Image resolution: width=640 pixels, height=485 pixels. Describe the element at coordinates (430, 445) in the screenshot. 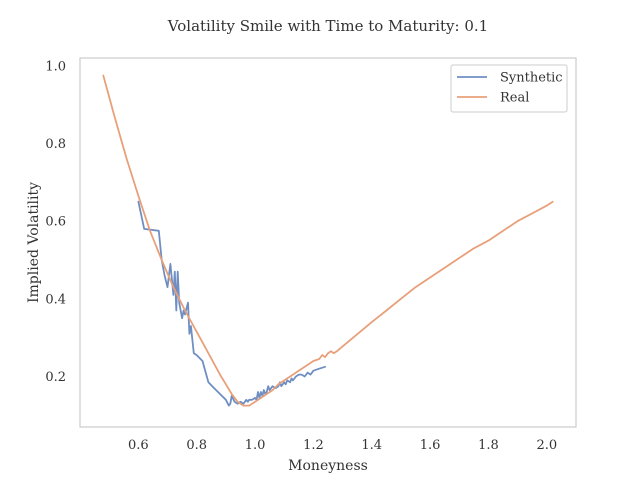

I see `x-tick-label: 1.6` at that location.